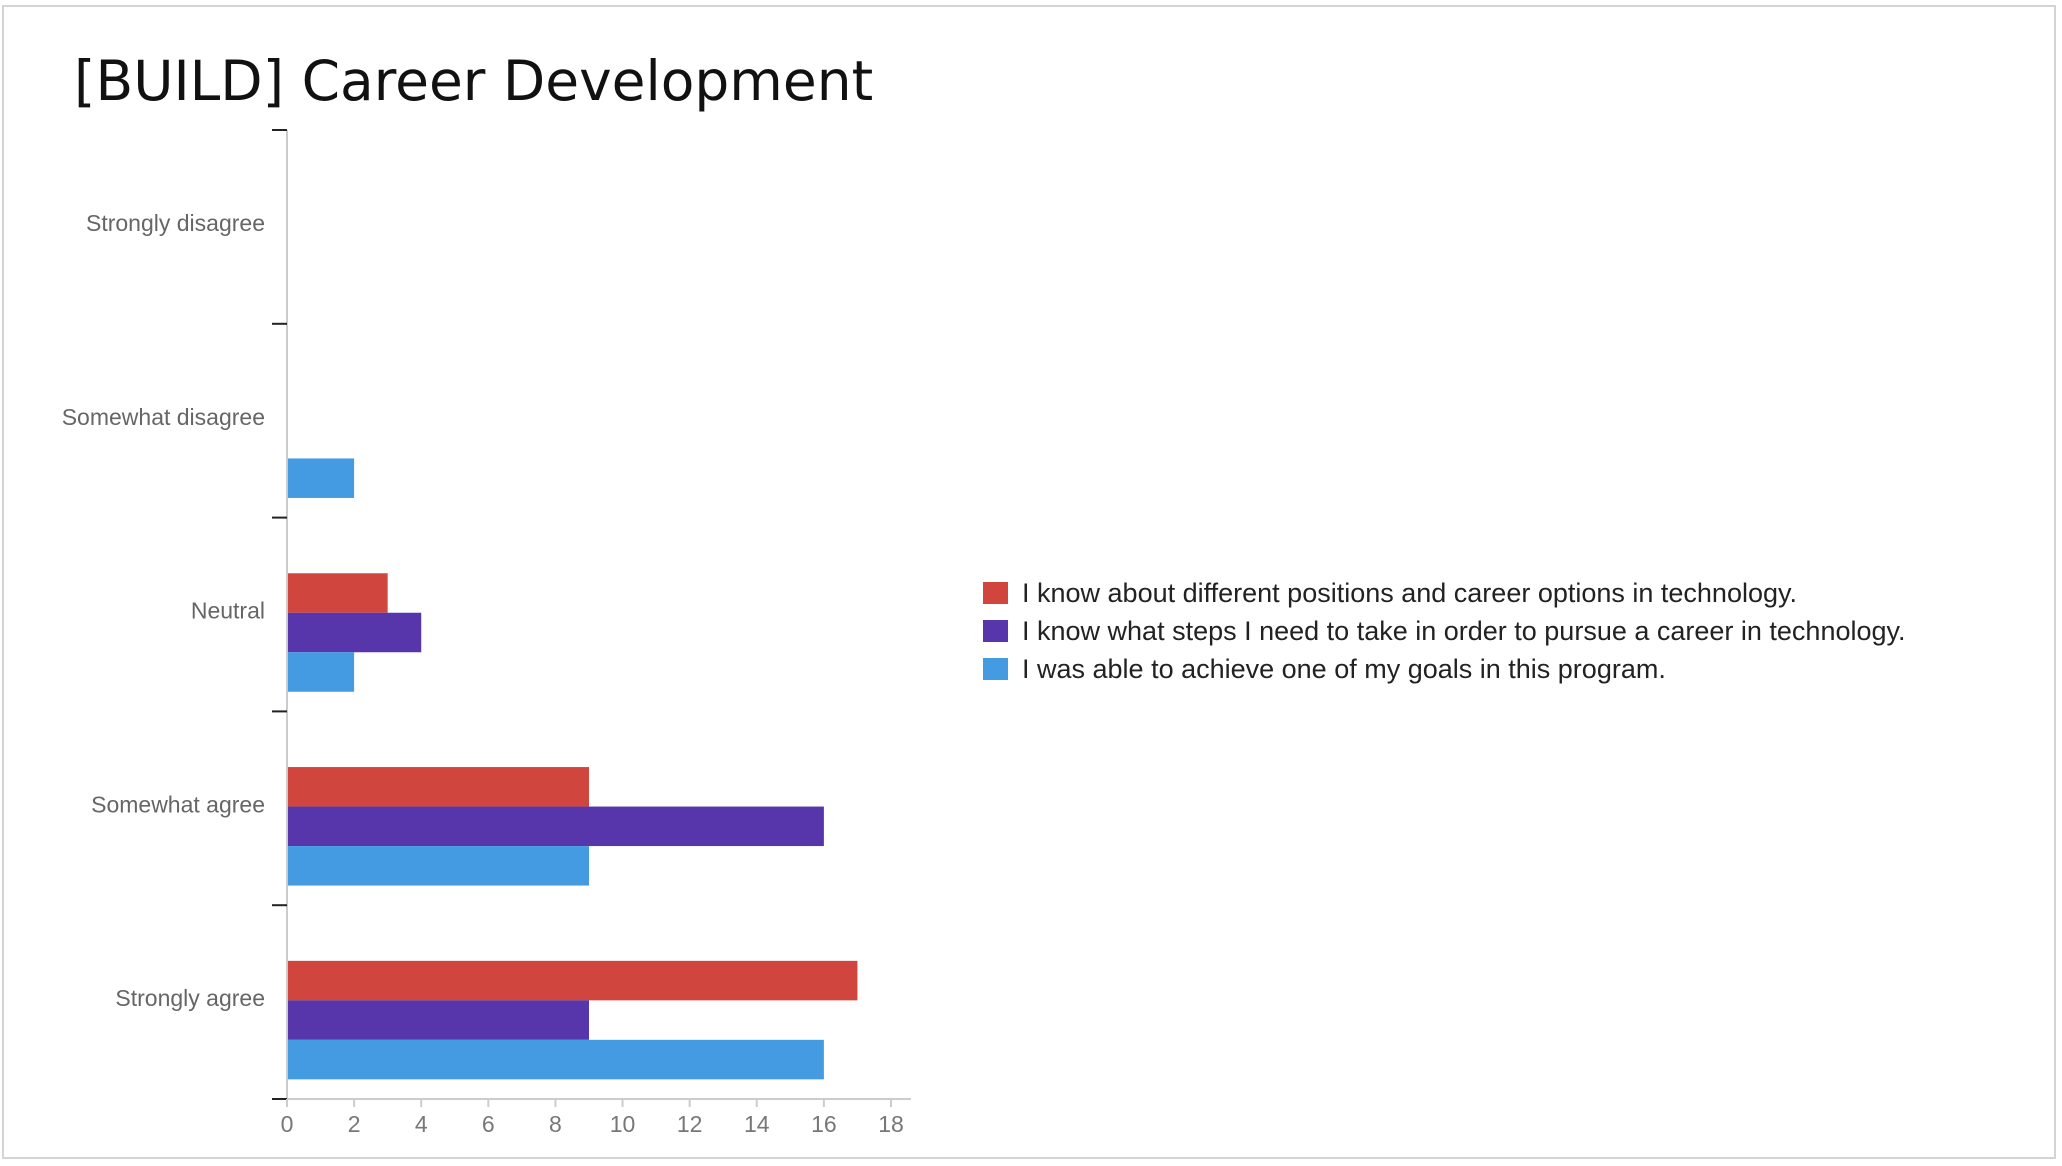 Image resolution: width=2062 pixels, height=1166 pixels. I want to click on y-tick-label: Somewhat disagree, so click(163, 417).